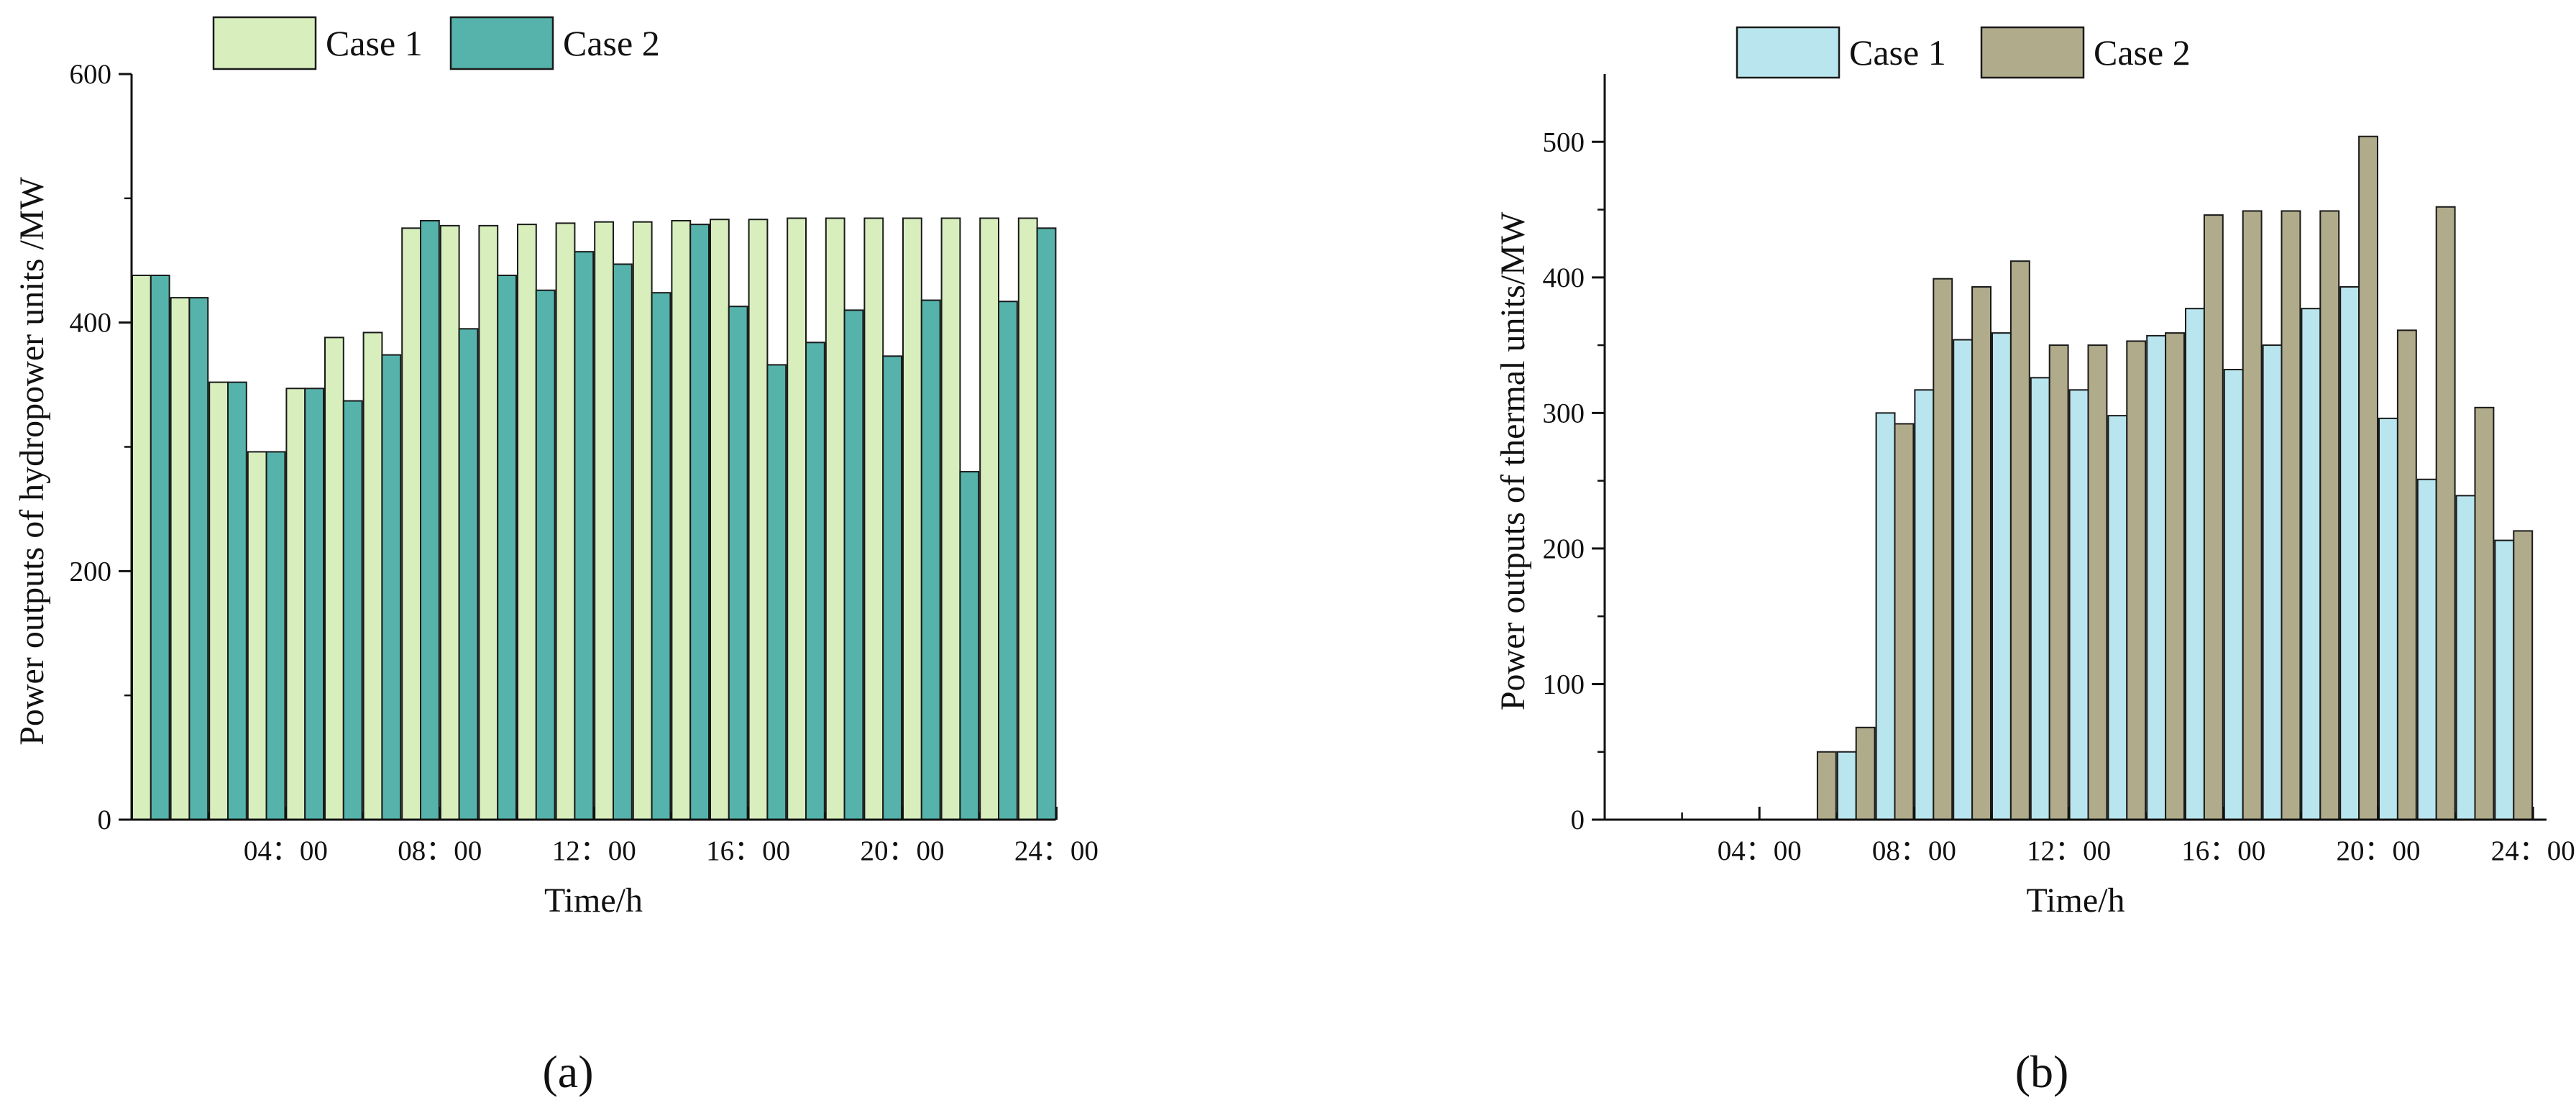 This screenshot has height=1113, width=2576. I want to click on y-tick-label: 0, so click(105, 820).